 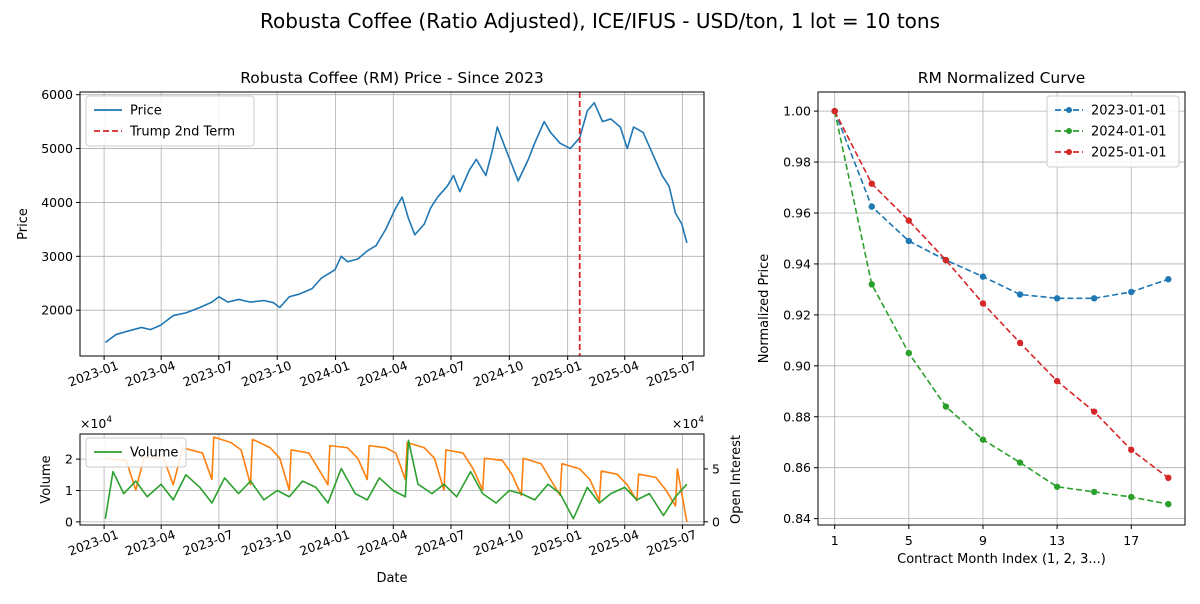 I want to click on volume-offset-exponent: 4, so click(x=109, y=420).